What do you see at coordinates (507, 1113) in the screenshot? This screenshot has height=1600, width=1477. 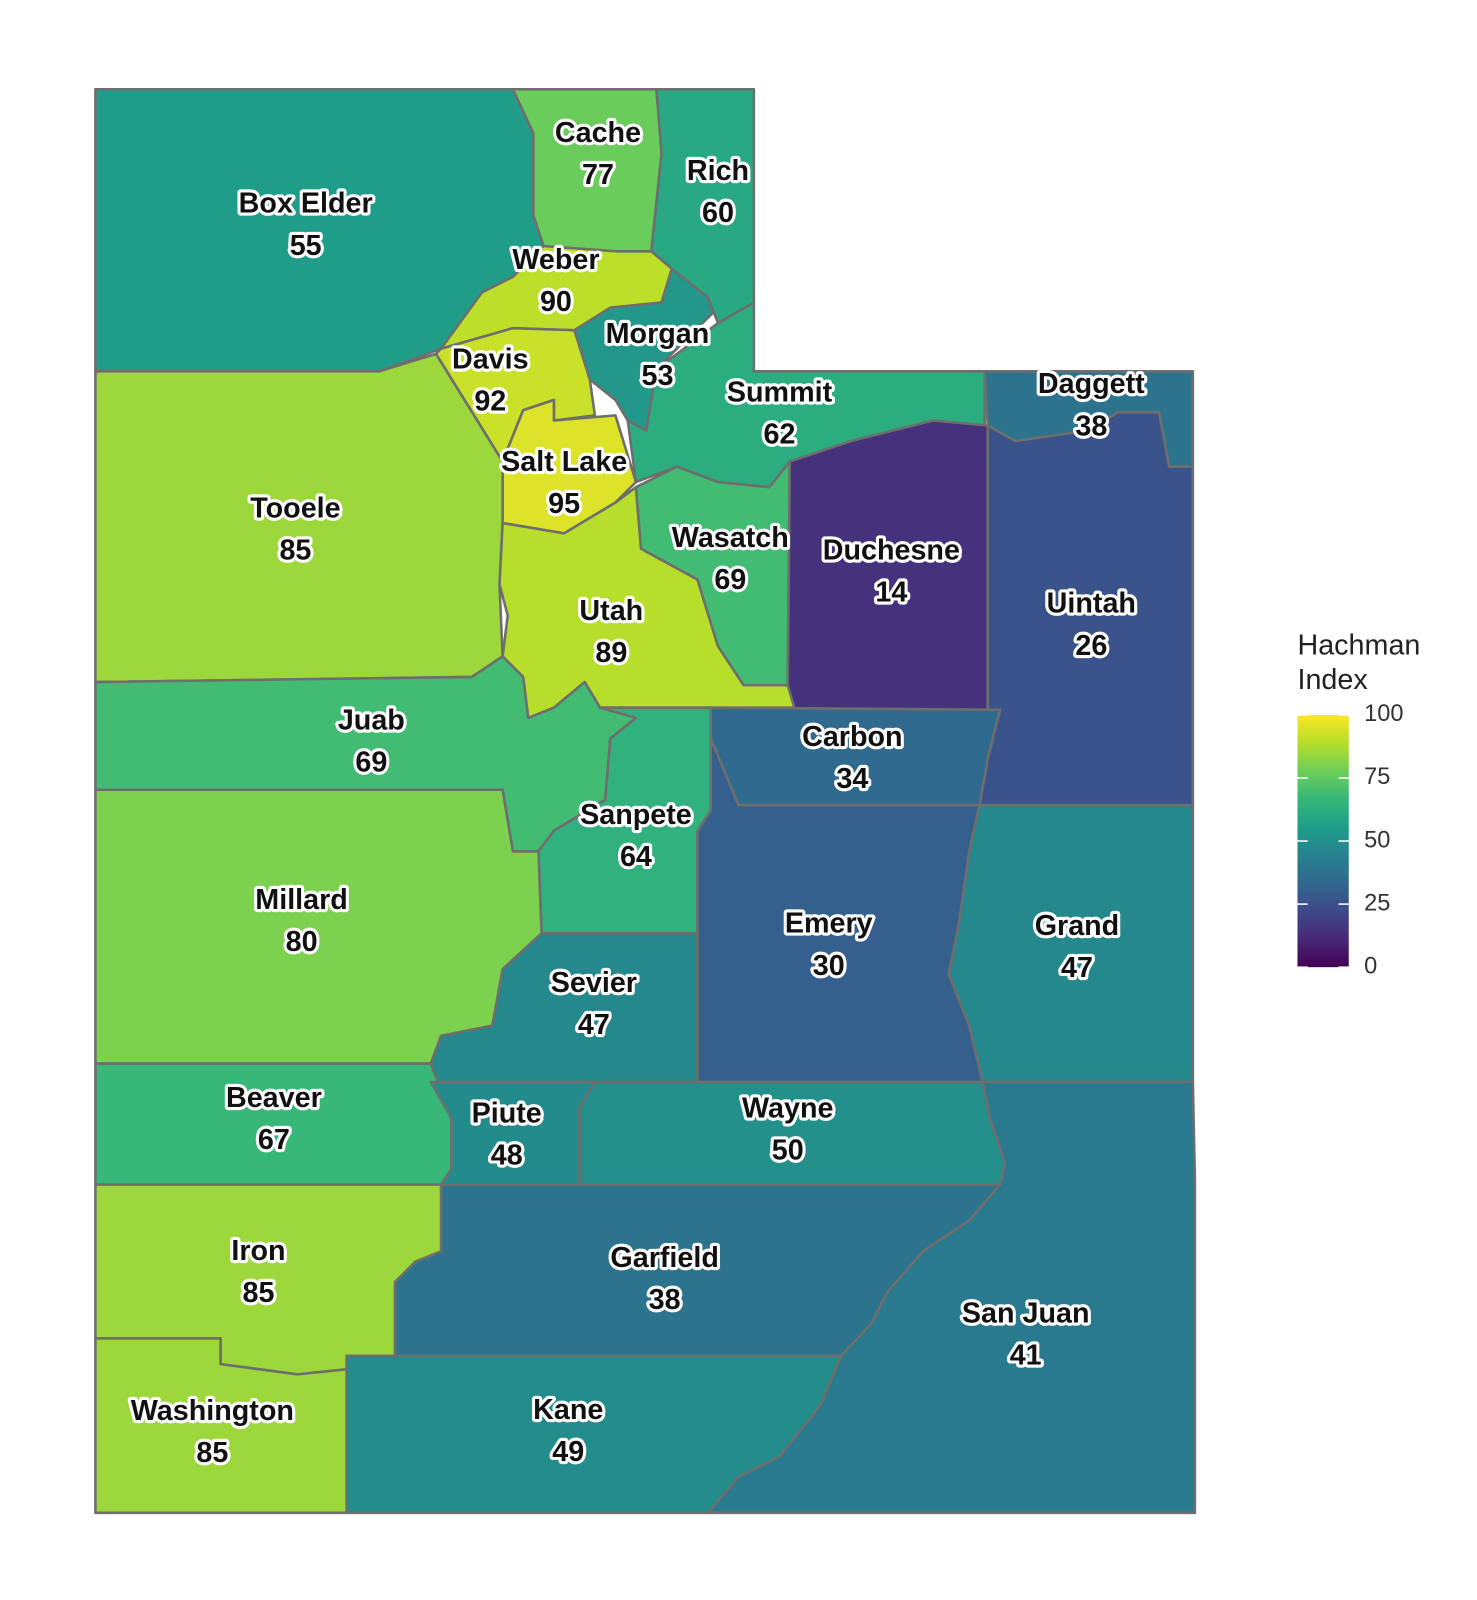 I see `county-name: Piute` at bounding box center [507, 1113].